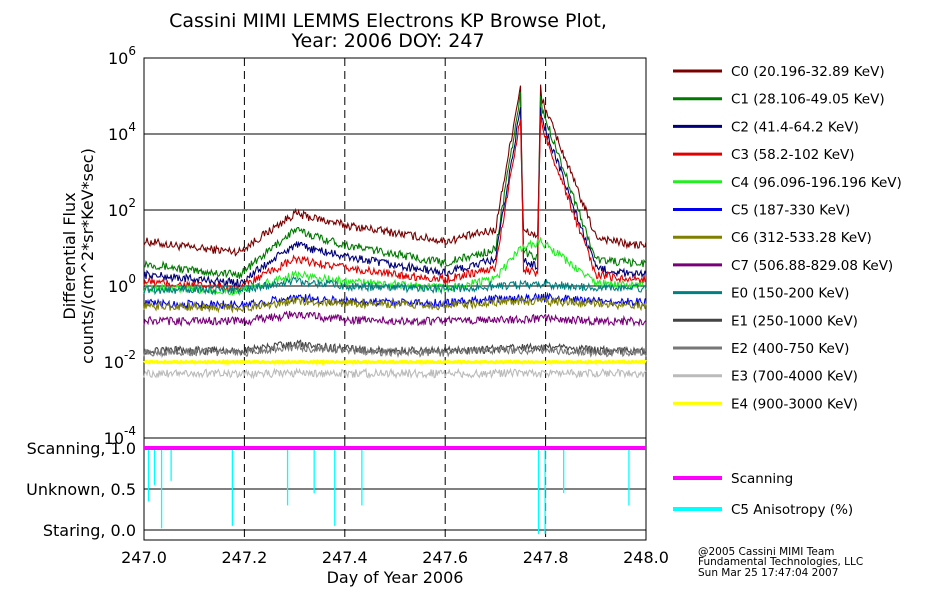 Image resolution: width=950 pixels, height=600 pixels. Describe the element at coordinates (345, 557) in the screenshot. I see `x-tick-label: 247.4` at that location.